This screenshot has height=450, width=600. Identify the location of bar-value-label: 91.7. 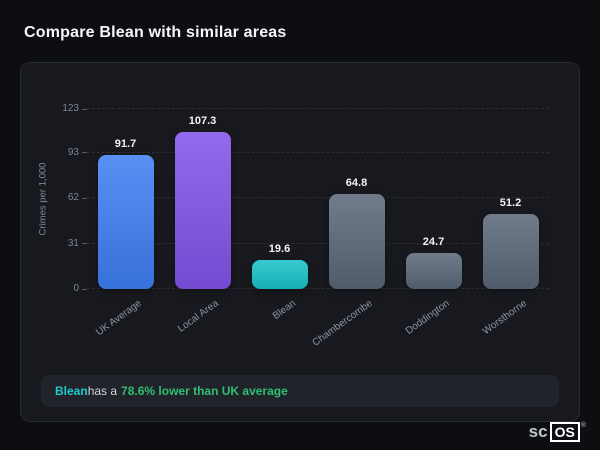
(125, 143).